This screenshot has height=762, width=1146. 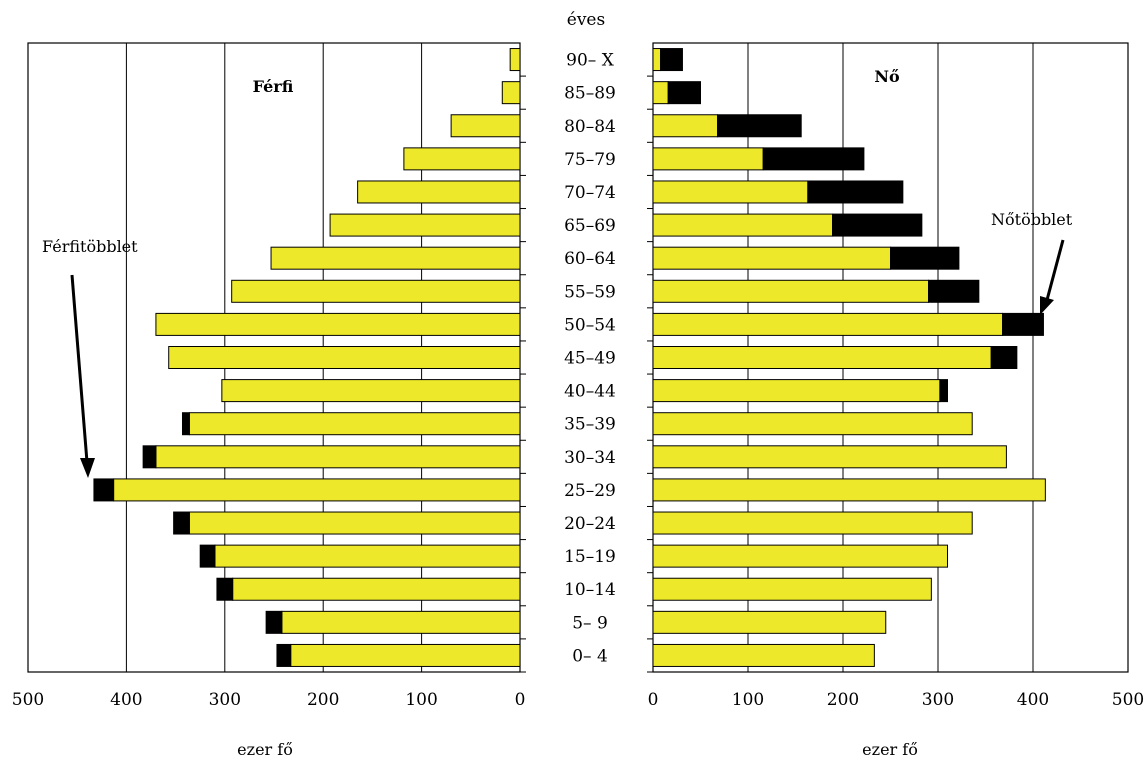 What do you see at coordinates (401, 622) in the screenshot?
I see `left-bar-5– 9` at bounding box center [401, 622].